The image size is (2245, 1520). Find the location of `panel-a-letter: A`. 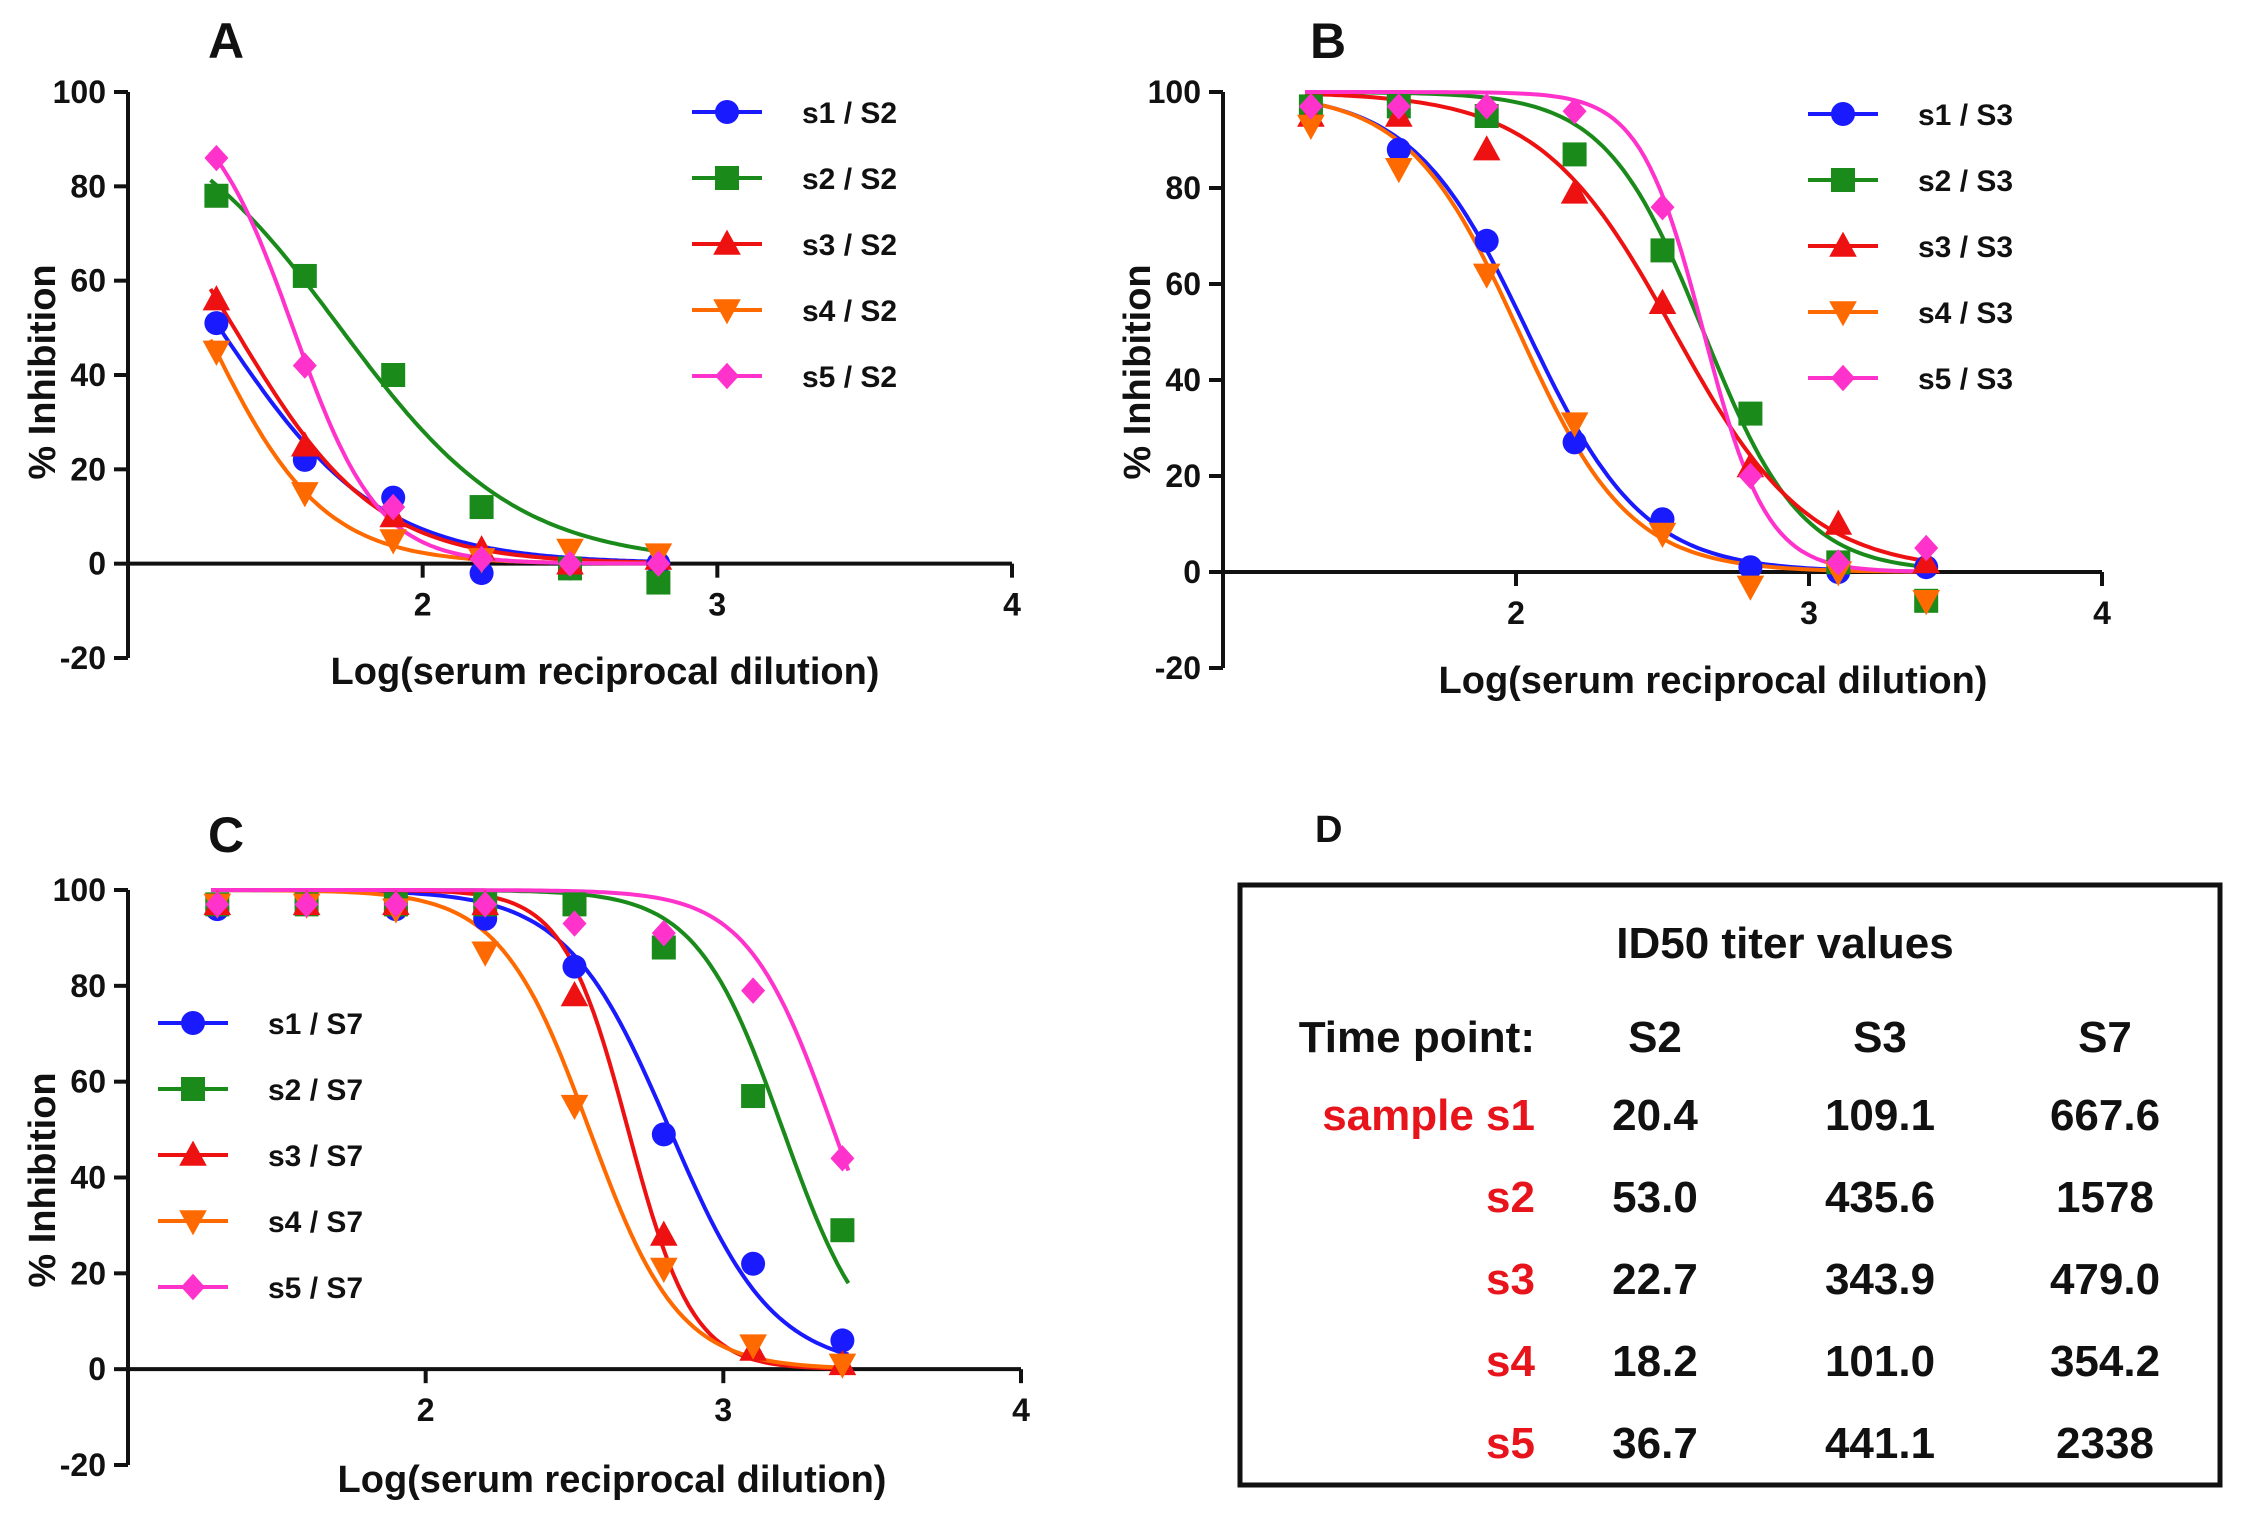

panel-a-letter: A is located at coordinates (226, 41).